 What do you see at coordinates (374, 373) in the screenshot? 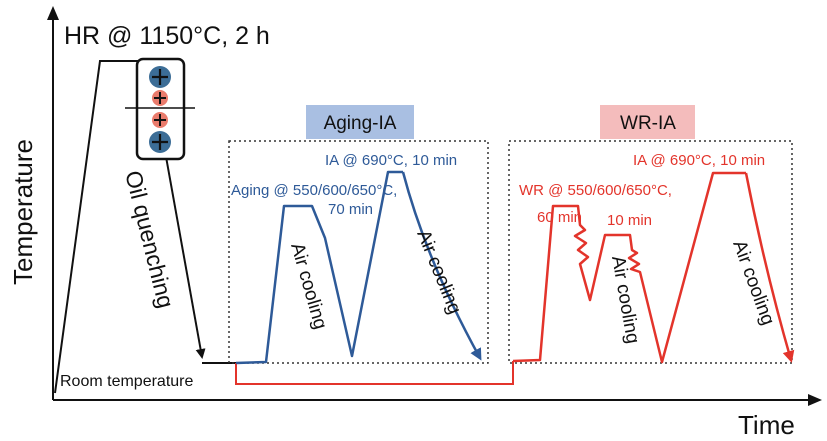
I see `room-temperature-route` at bounding box center [374, 373].